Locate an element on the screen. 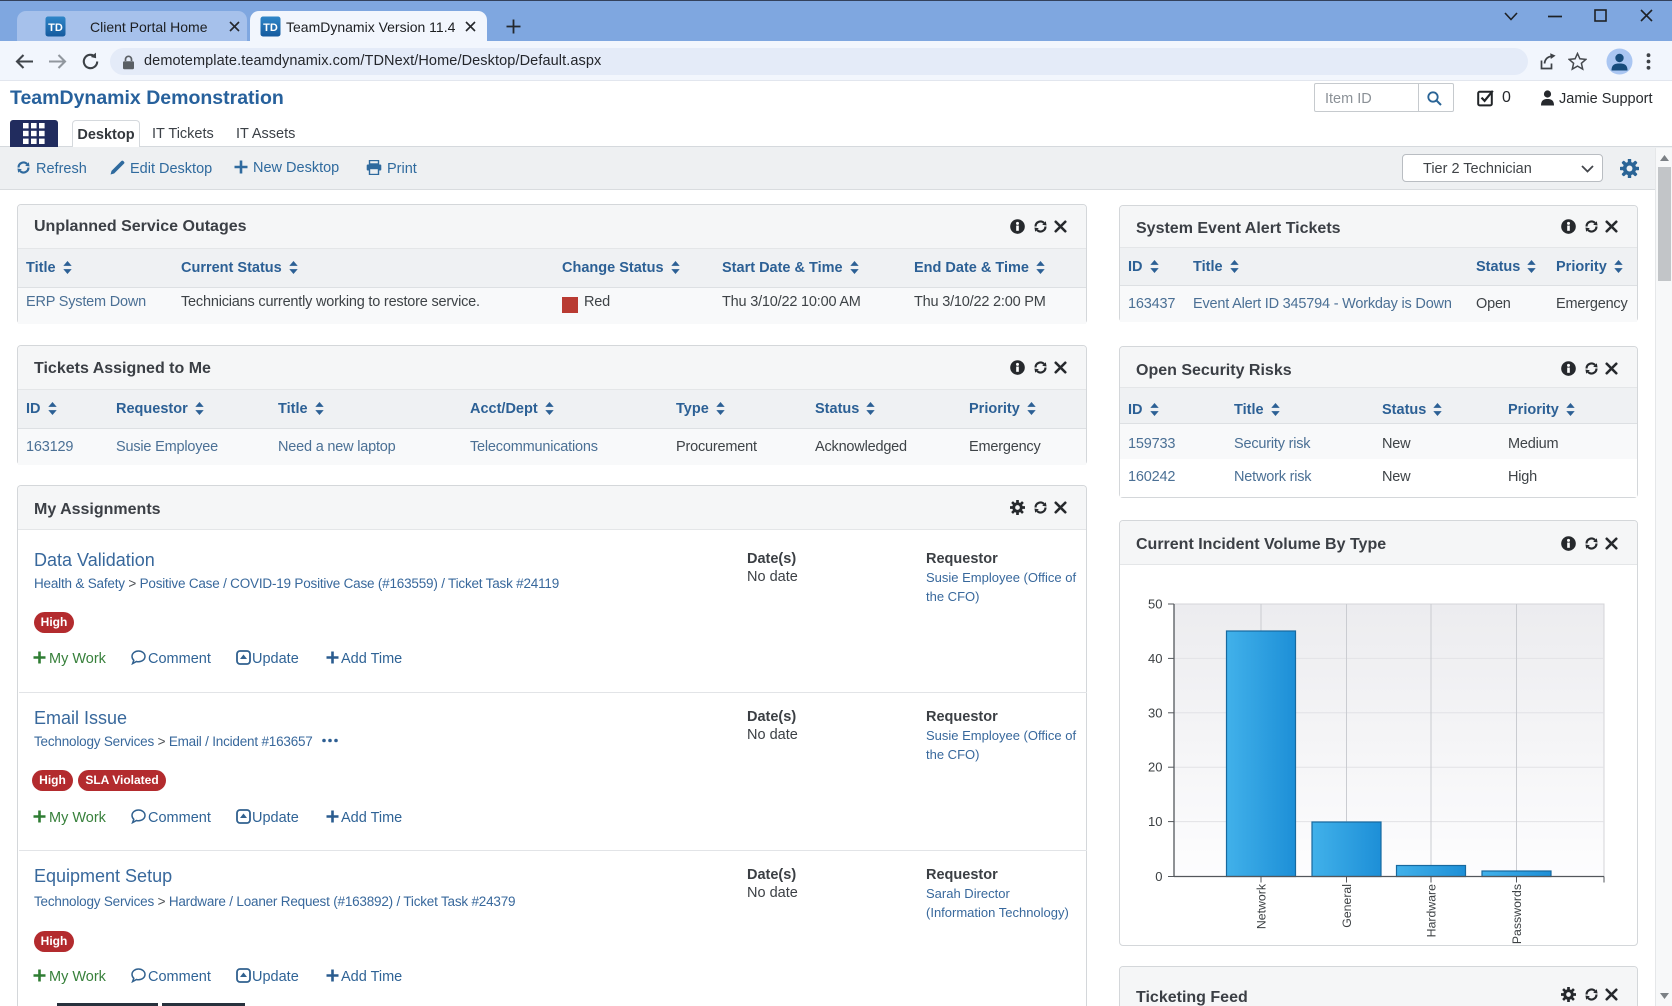 This screenshot has width=1672, height=1006. svg-text: 0 is located at coordinates (1158, 876).